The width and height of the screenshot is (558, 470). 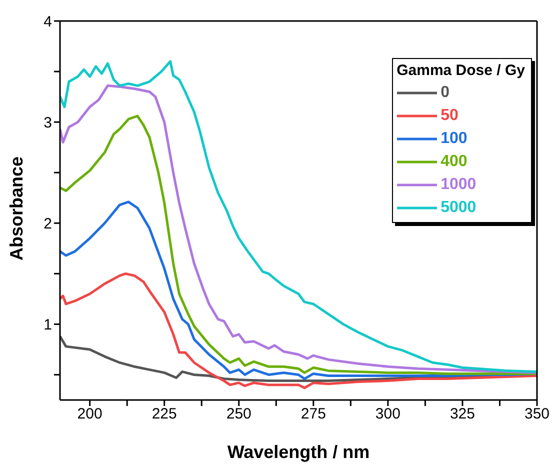 I want to click on legend-label: 400, so click(x=454, y=161).